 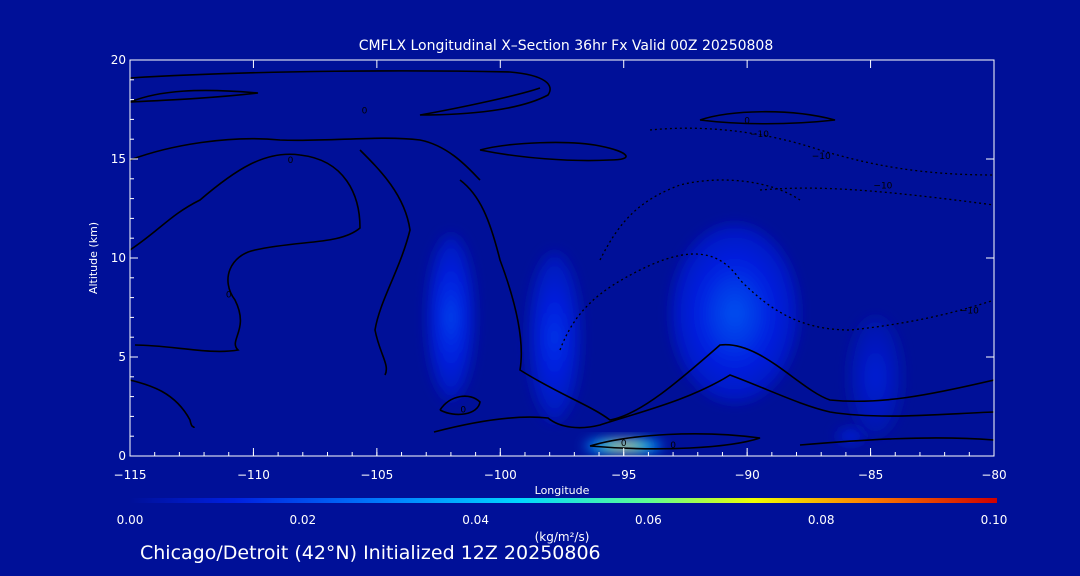 I want to click on y-axis-label: Altitude (km), so click(x=93, y=258).